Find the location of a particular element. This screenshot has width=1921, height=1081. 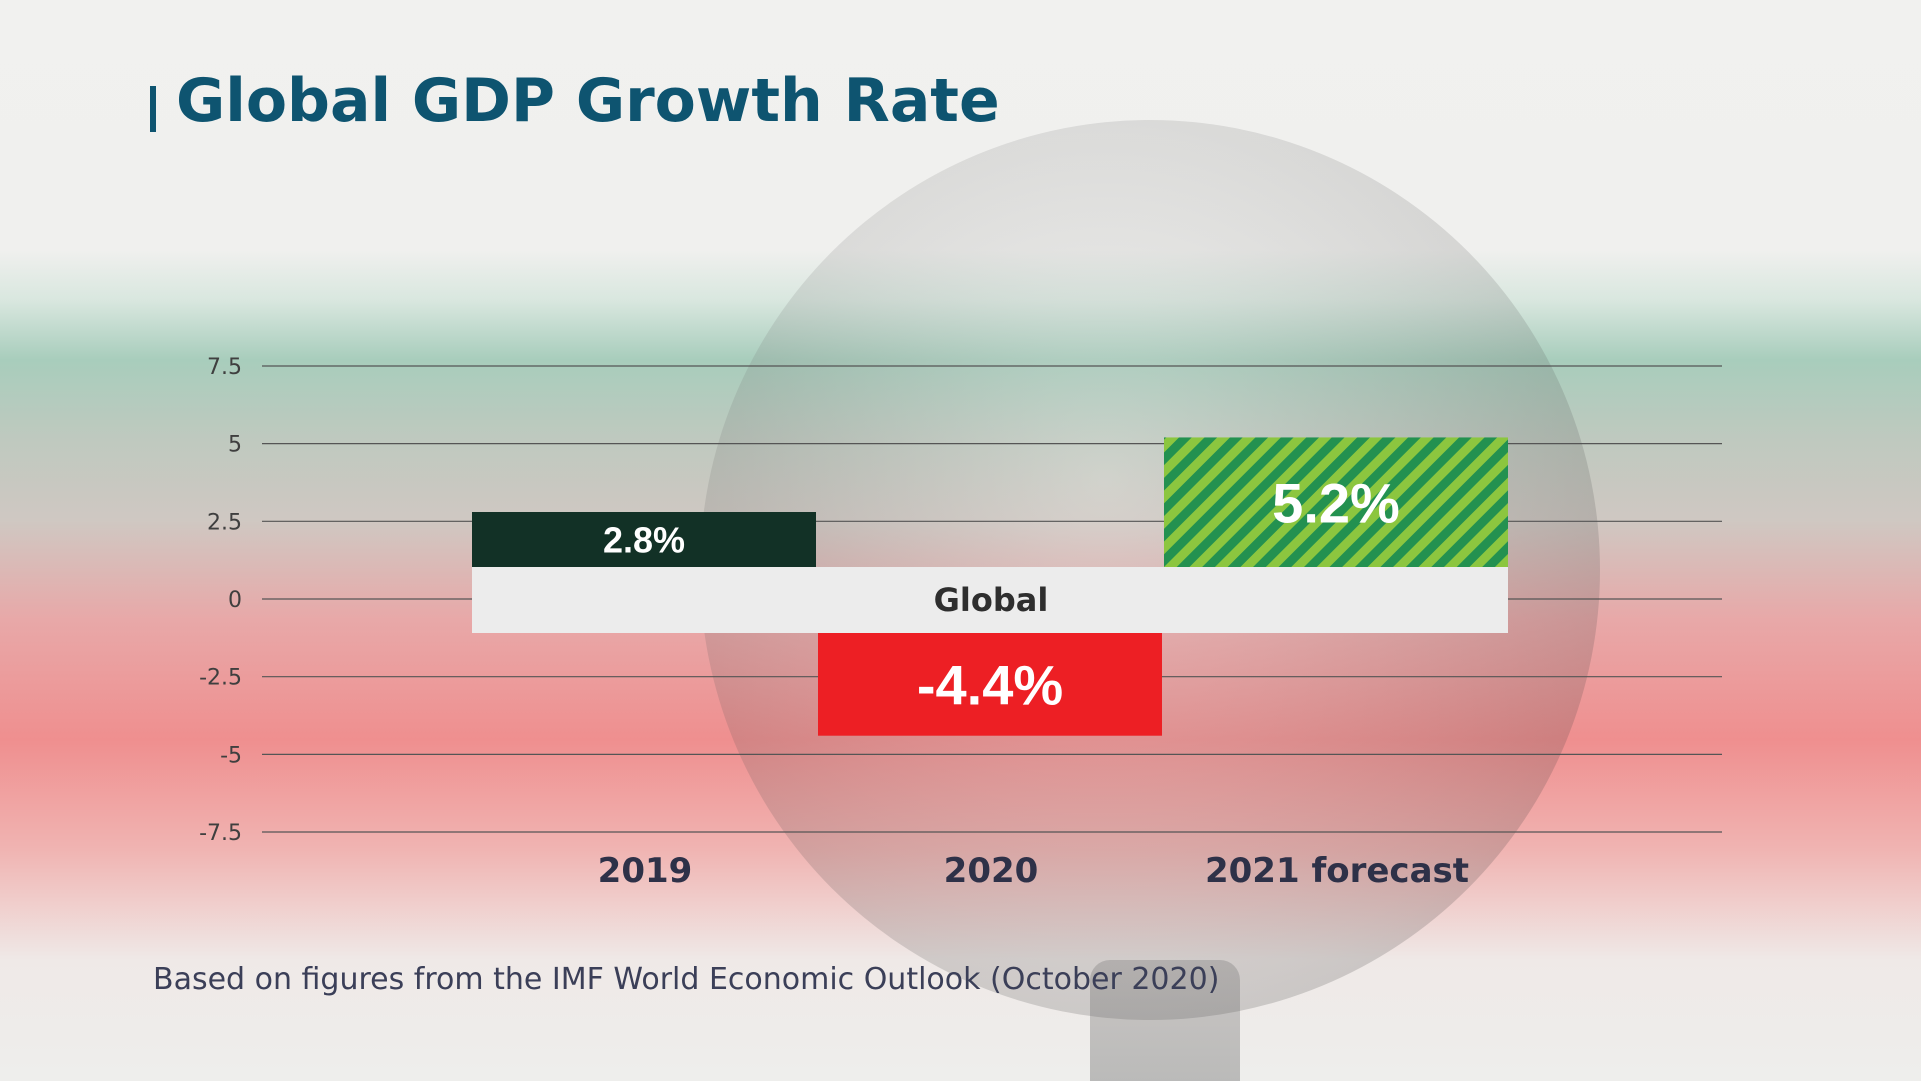

bars is located at coordinates (990, 586).